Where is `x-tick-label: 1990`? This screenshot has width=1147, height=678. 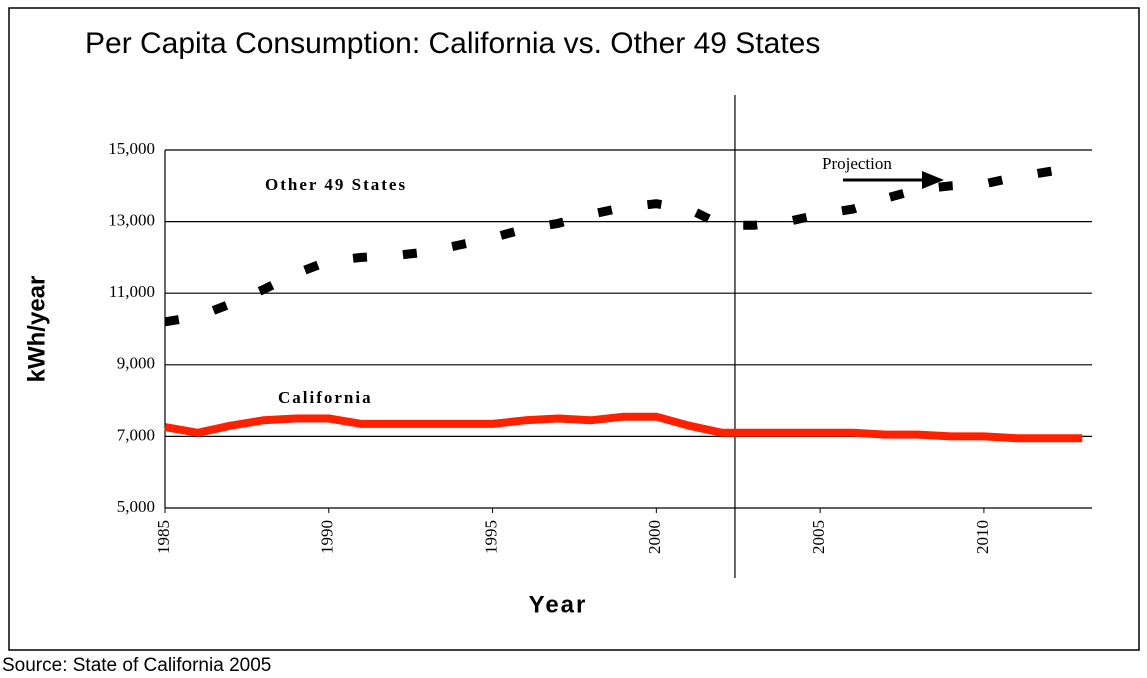
x-tick-label: 1990 is located at coordinates (327, 537).